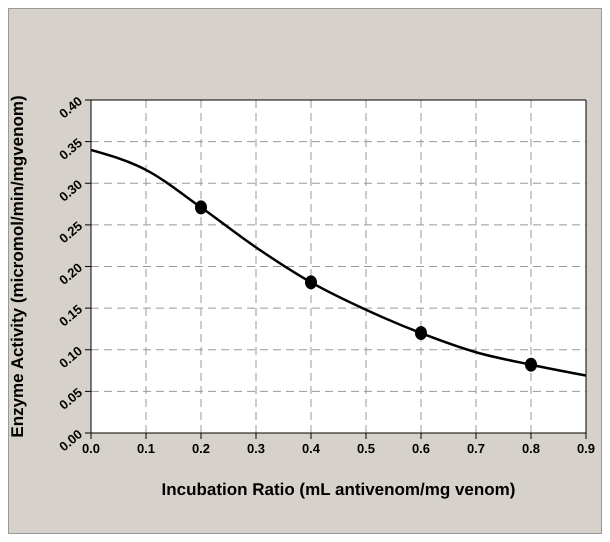 This screenshot has height=542, width=610. I want to click on x-tick-label: 0.7, so click(476, 448).